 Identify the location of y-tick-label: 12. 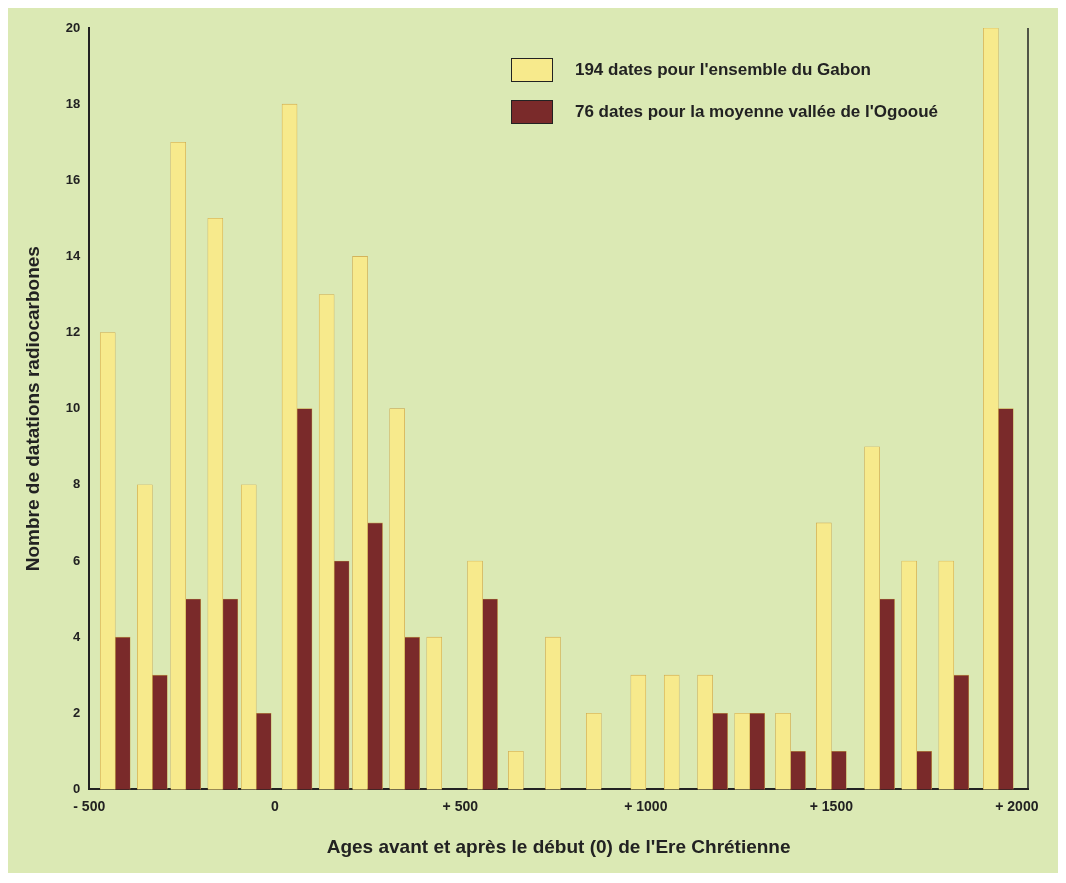
(73, 332).